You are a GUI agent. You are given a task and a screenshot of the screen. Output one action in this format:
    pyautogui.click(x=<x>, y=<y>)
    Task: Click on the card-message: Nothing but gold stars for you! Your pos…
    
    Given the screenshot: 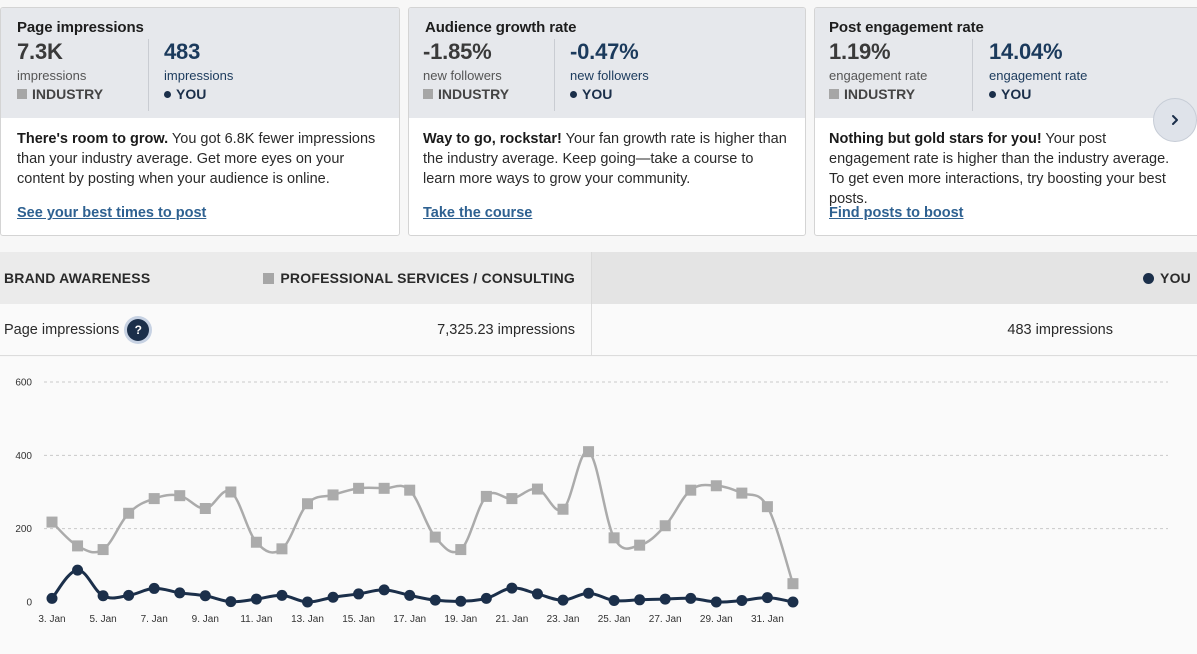 What is the action you would take?
    pyautogui.click(x=1006, y=162)
    